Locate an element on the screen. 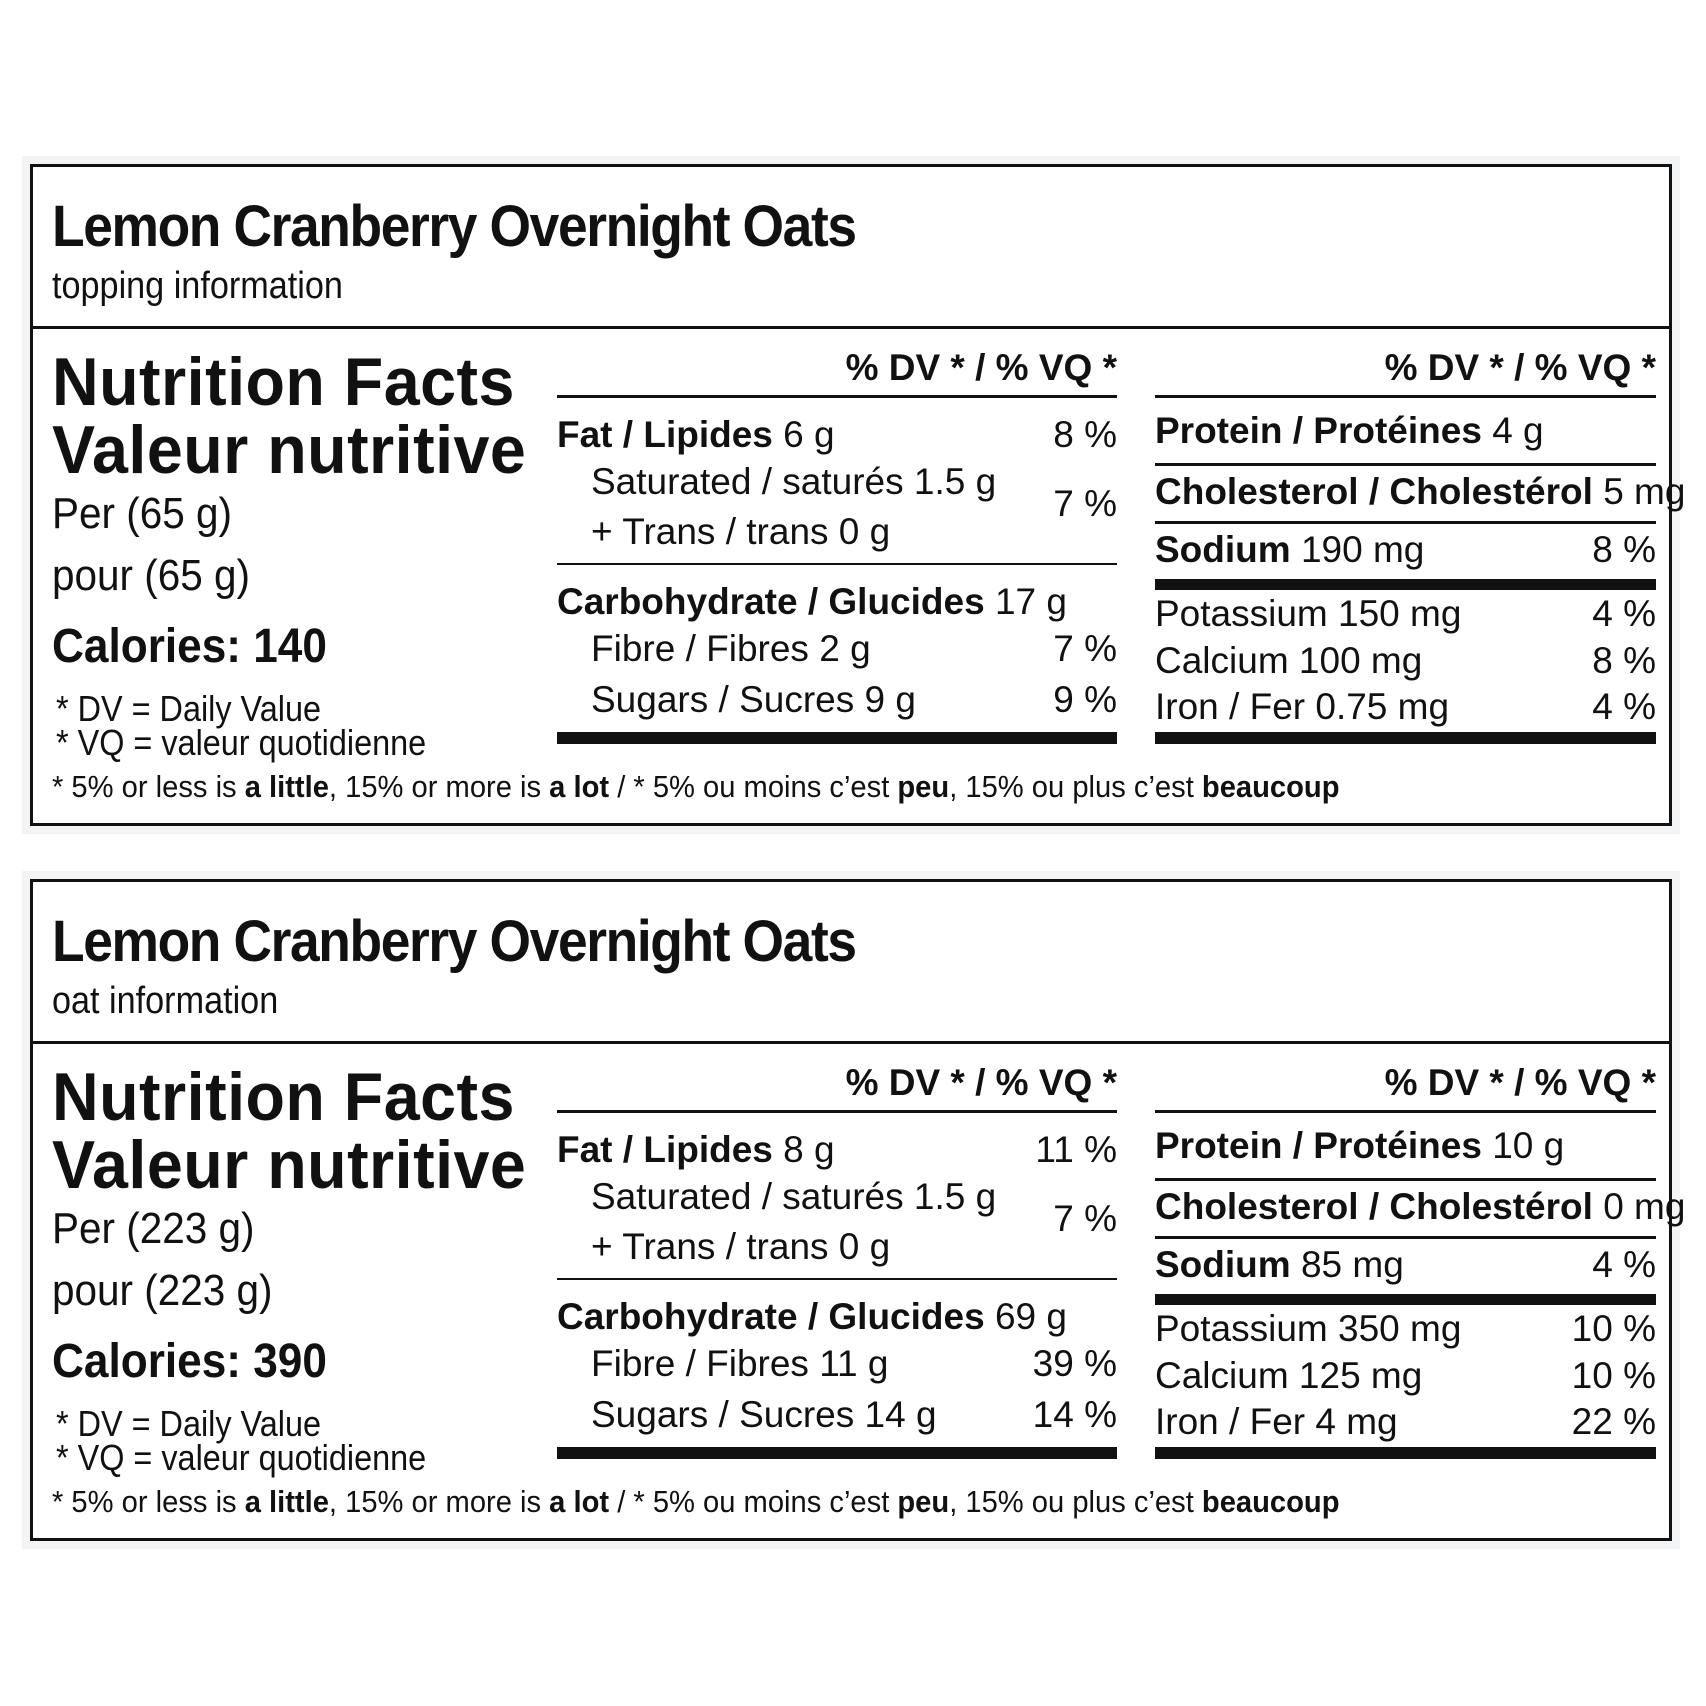  nutrient-amount: 0 mg is located at coordinates (1644, 1206).